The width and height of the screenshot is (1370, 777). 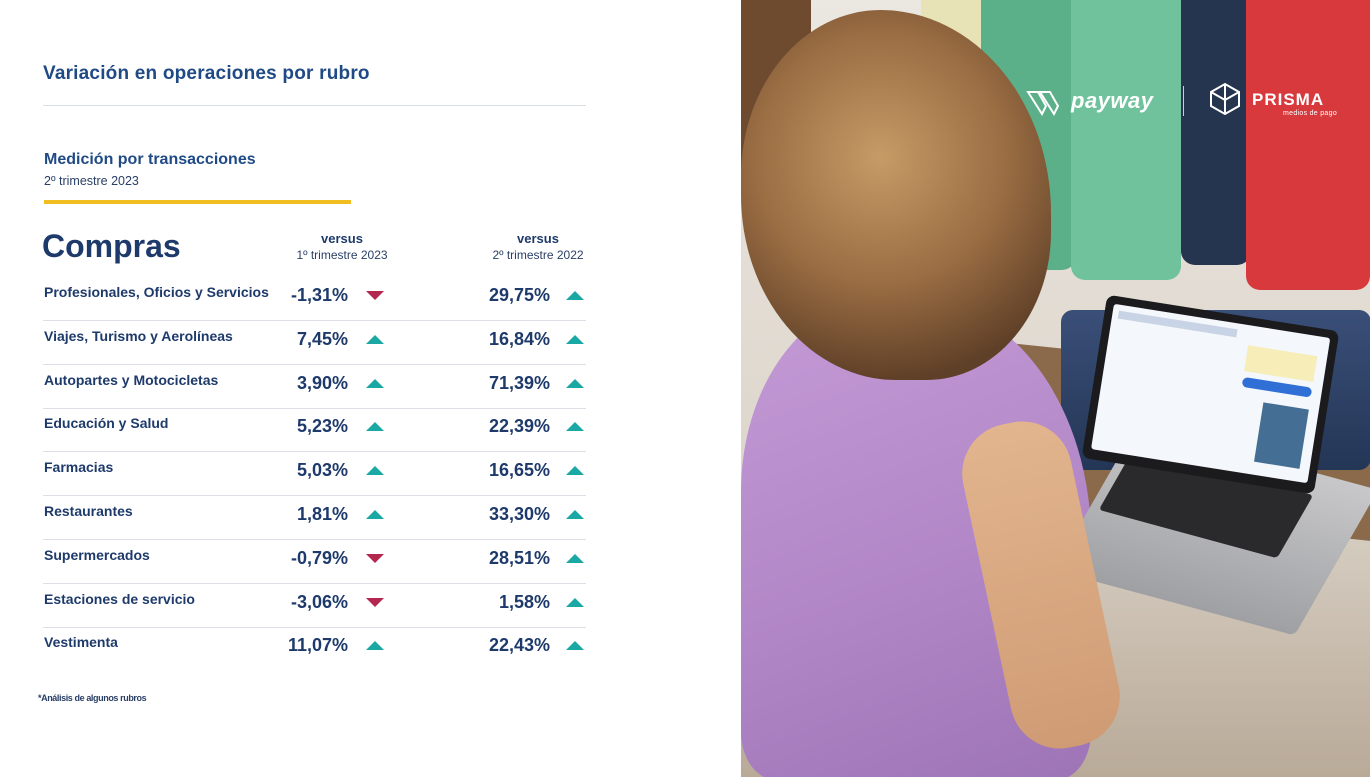 What do you see at coordinates (1281, 363) in the screenshot?
I see `photo-screen-card` at bounding box center [1281, 363].